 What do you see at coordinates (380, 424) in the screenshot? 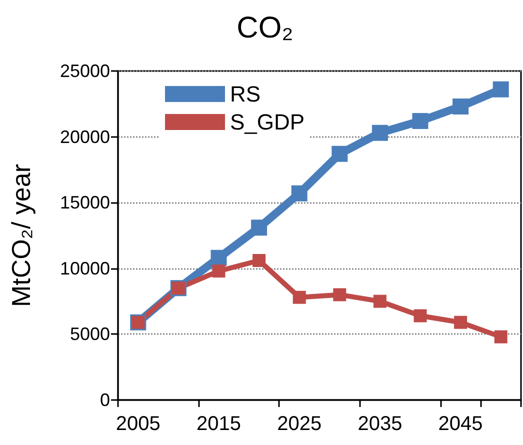
I see `x-tick-label: 2035` at bounding box center [380, 424].